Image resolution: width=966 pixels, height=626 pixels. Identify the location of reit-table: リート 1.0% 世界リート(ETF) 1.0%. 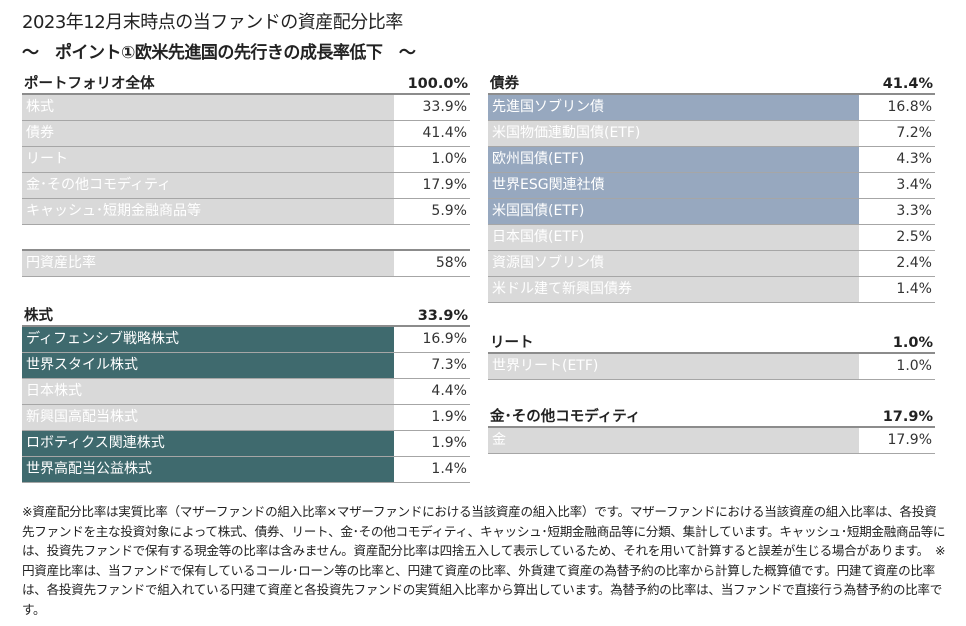
(711, 357).